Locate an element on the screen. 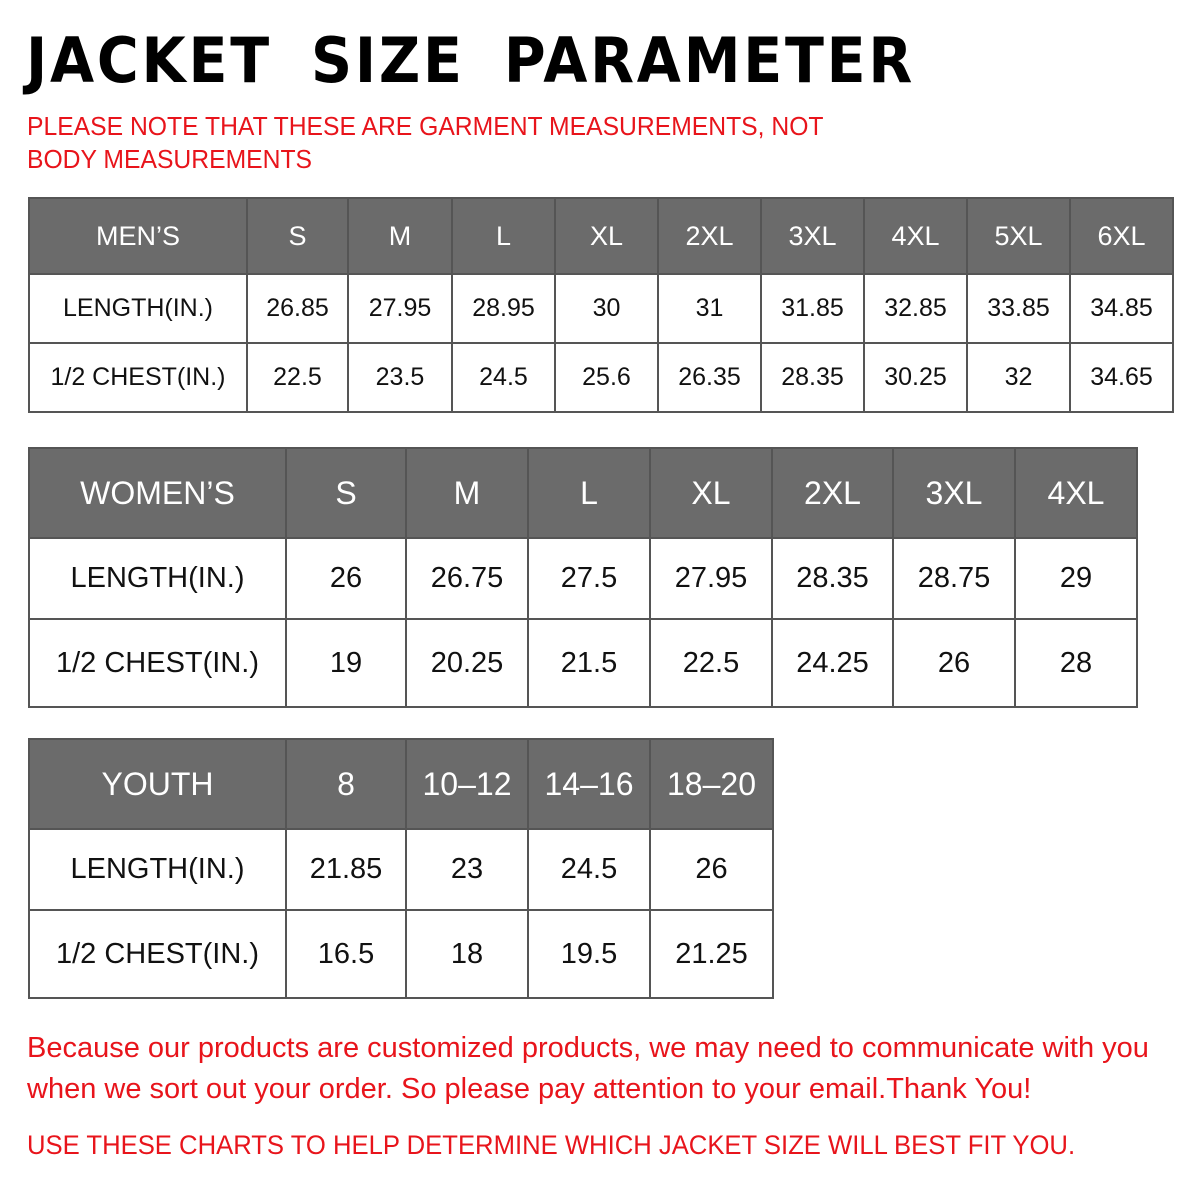  measurement-cell: 34.85 is located at coordinates (1121, 308).